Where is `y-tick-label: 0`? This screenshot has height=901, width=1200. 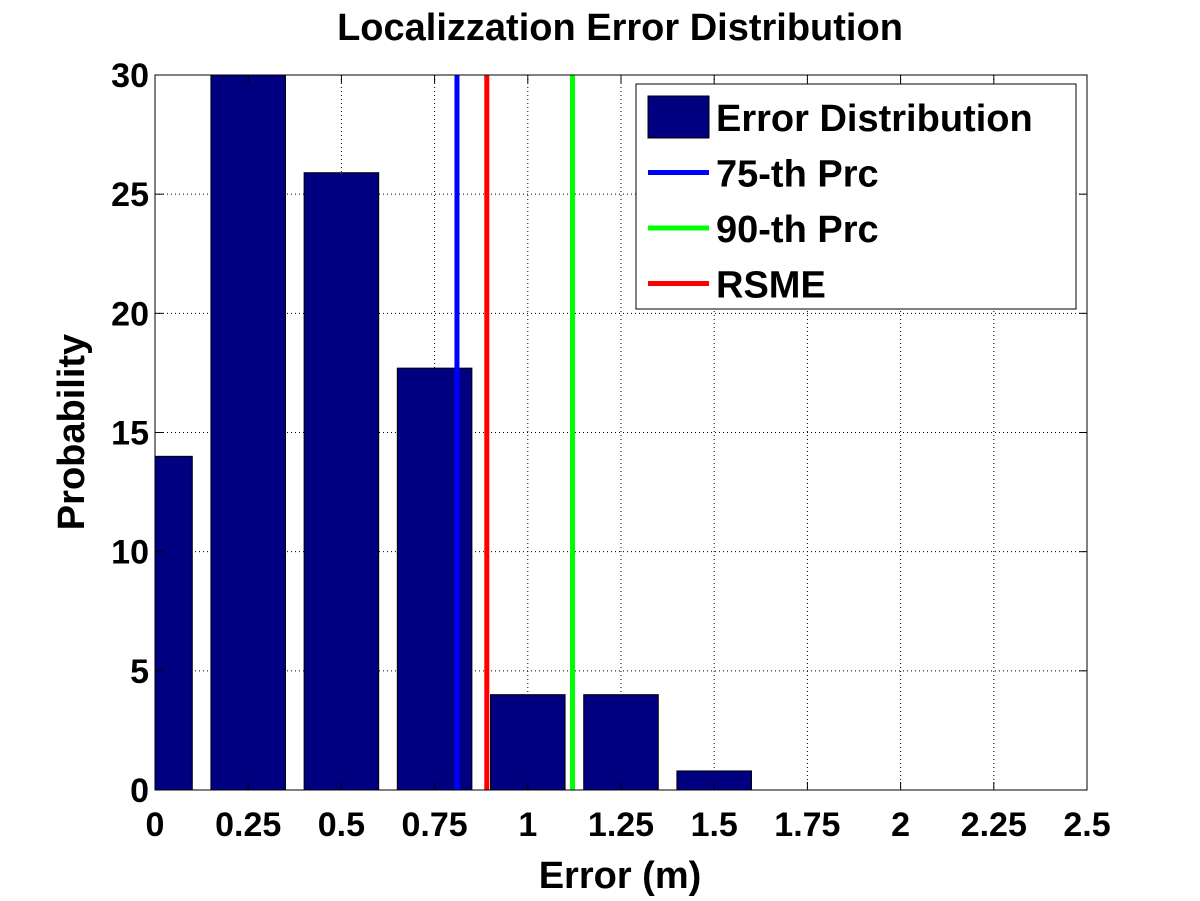 y-tick-label: 0 is located at coordinates (139, 791).